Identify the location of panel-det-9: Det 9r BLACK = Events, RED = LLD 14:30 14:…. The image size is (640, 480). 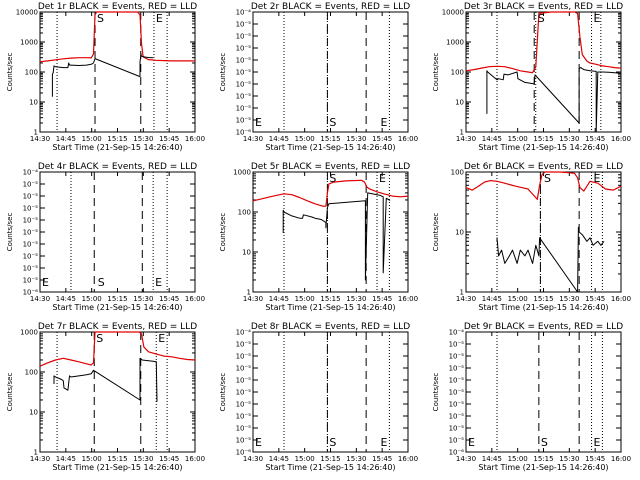
(531, 397).